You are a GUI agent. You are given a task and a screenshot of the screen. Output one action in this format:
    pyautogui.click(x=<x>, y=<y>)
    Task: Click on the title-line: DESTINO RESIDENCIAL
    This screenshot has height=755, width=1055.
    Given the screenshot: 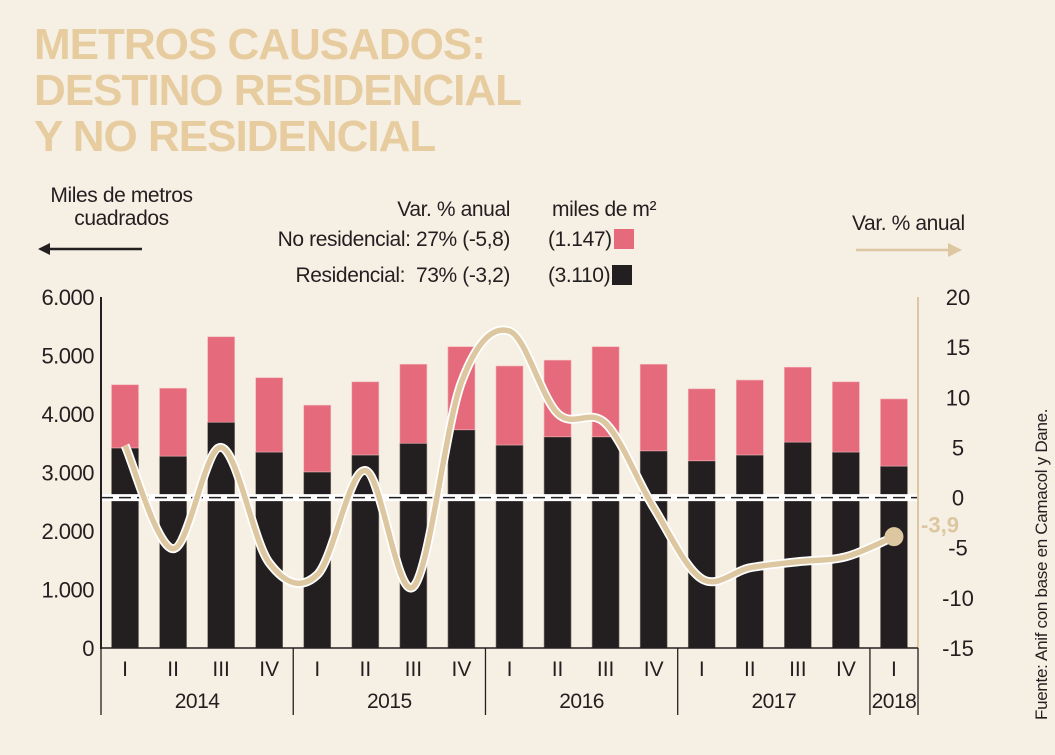 What is the action you would take?
    pyautogui.click(x=278, y=90)
    